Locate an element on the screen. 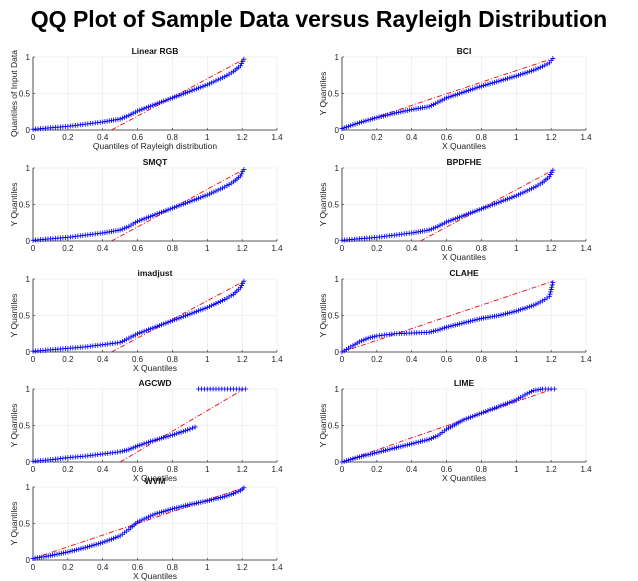 Image resolution: width=638 pixels, height=581 pixels. x-tick-label: 0.8 is located at coordinates (482, 359).